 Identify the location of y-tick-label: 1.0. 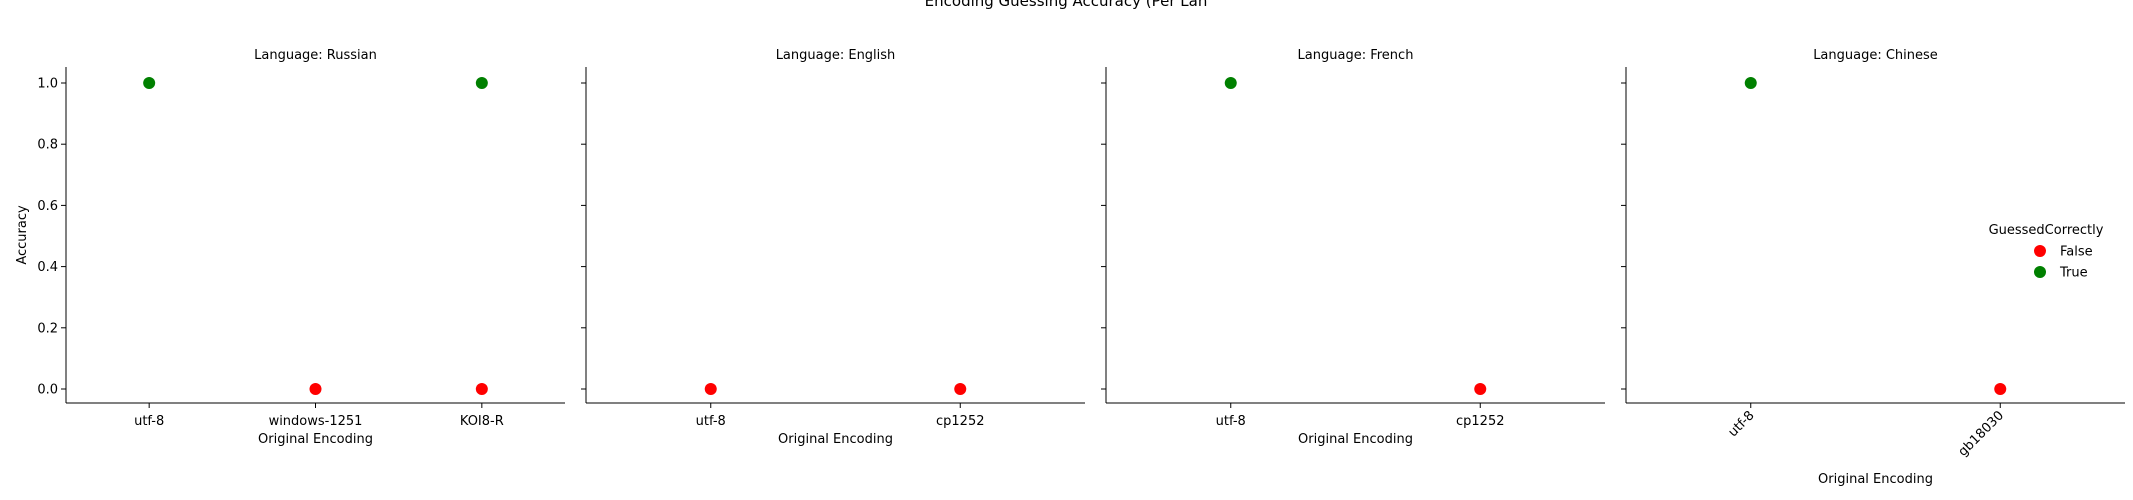
(47, 84).